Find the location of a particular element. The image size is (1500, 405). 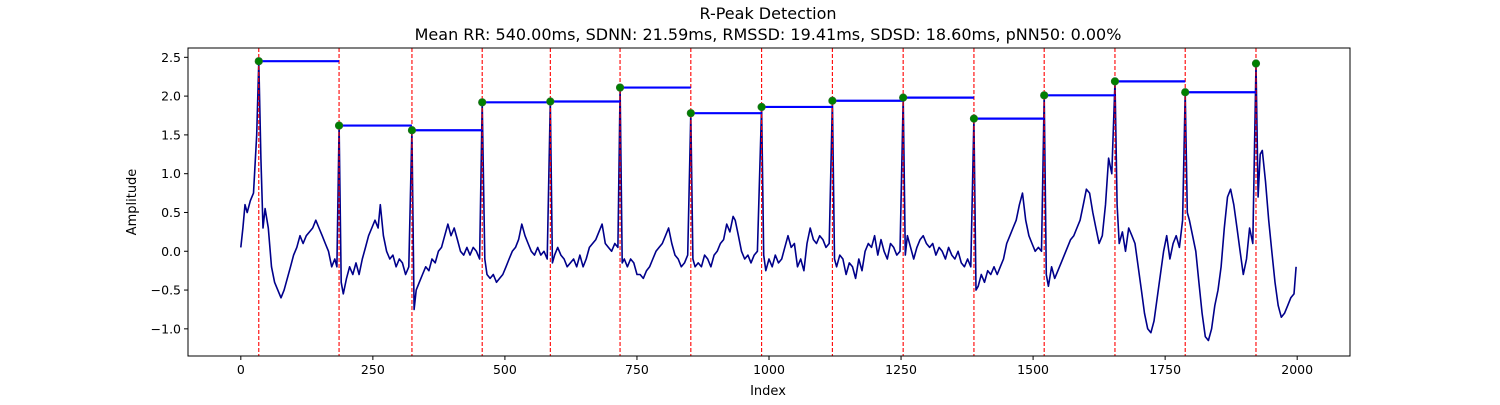

y-tick-label-0: −1.0 is located at coordinates (166, 328).